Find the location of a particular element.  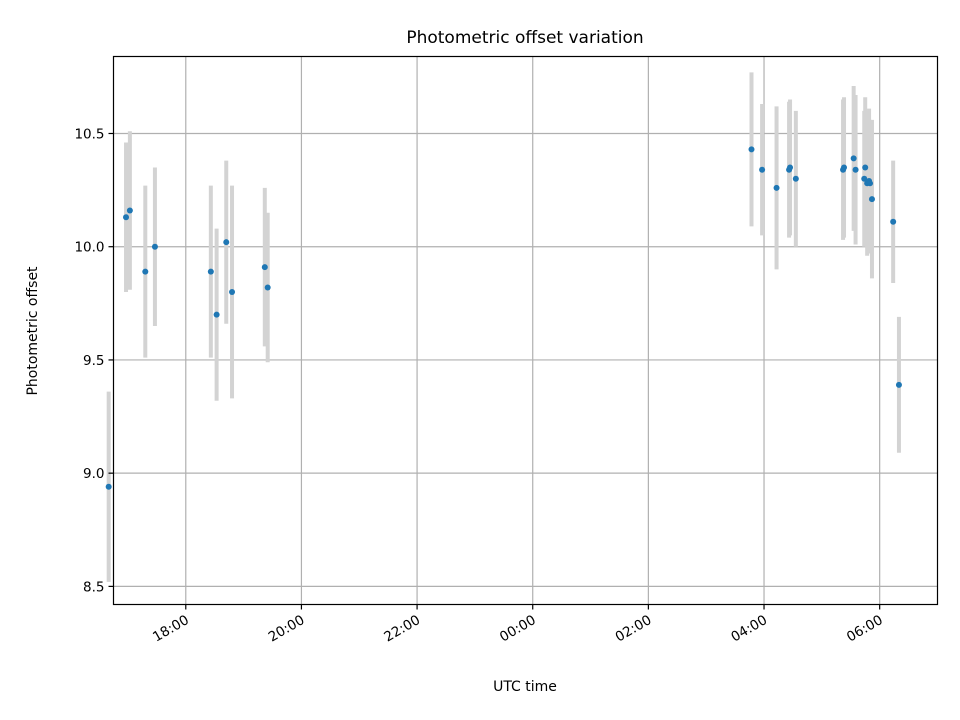

y-axis-ticks: 8.5 9.0 9.5 10.0 10.5 is located at coordinates (94, 360).